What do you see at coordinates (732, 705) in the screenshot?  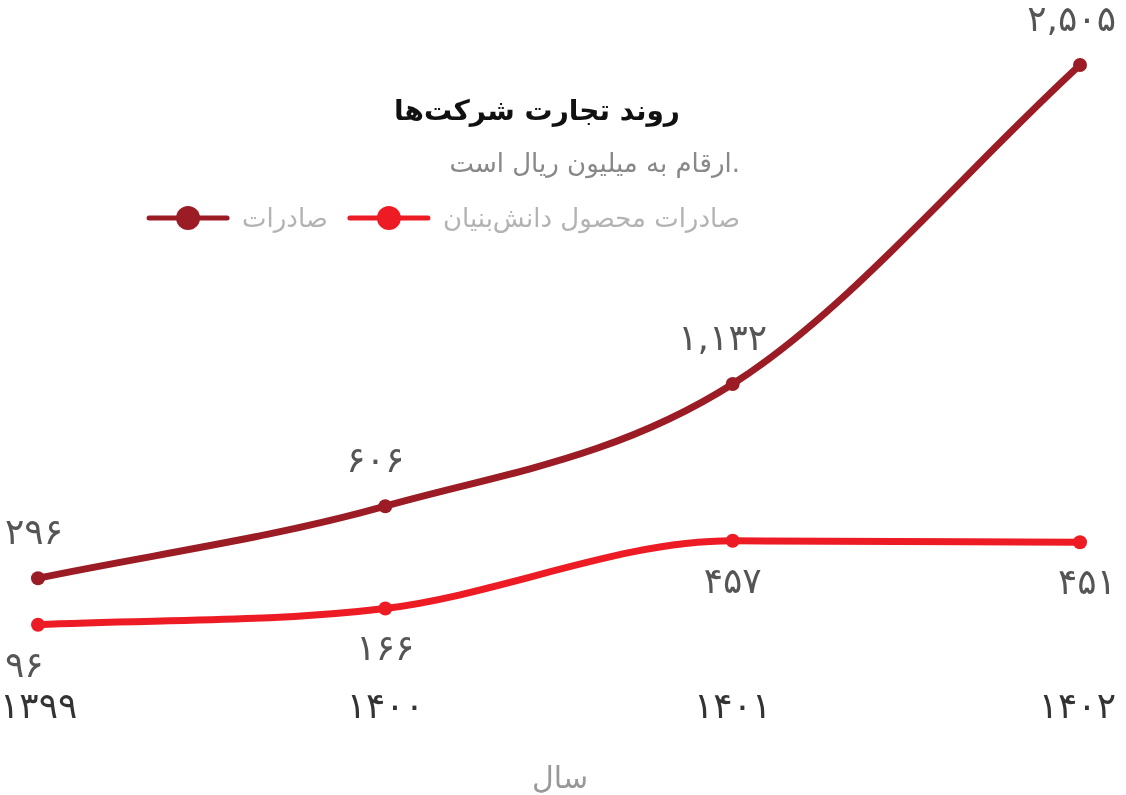 I see `x-tick-label: ۱۴۰۱` at bounding box center [732, 705].